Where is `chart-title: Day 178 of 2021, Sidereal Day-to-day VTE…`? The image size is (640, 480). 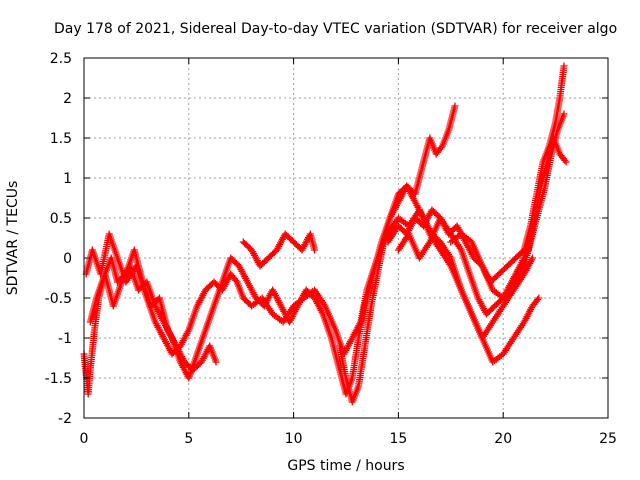
chart-title: Day 178 of 2021, Sidereal Day-to-day VTE… is located at coordinates (335, 29).